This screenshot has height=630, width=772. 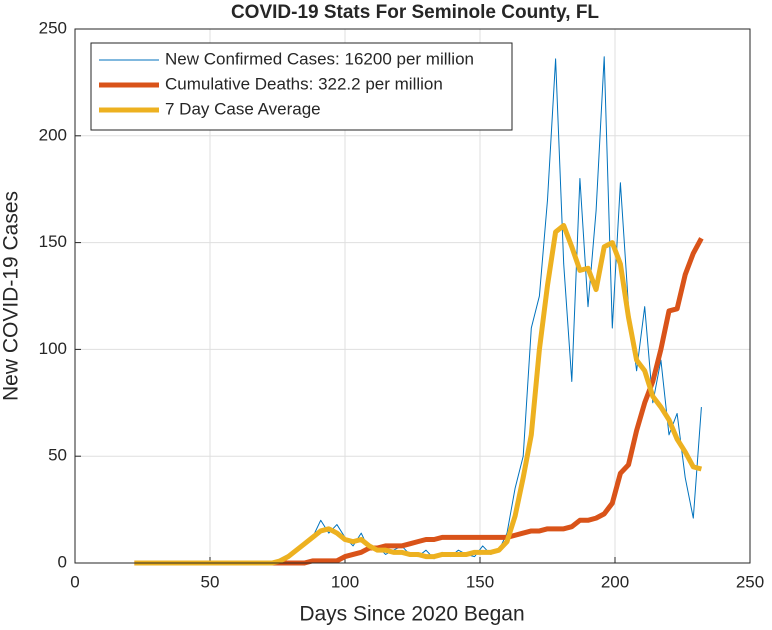 I want to click on legend-label: Cumulative Deaths: 322.2 per million, so click(x=304, y=83).